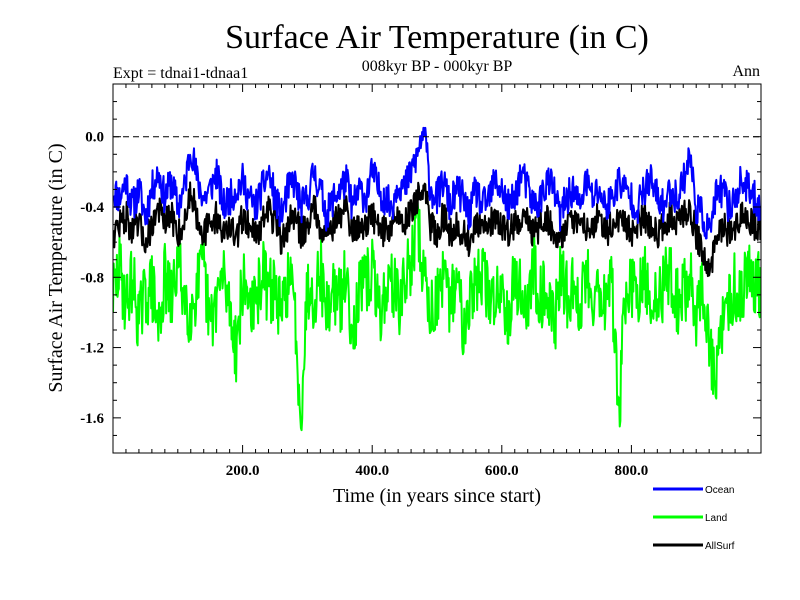 The image size is (800, 600). Describe the element at coordinates (56, 267) in the screenshot. I see `y-axis-label: Surface Air Temperature (in C)` at that location.